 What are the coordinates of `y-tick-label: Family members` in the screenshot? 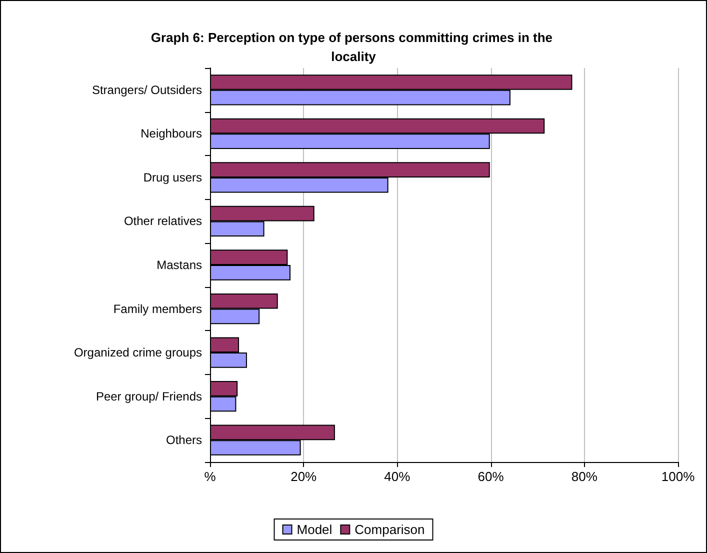 It's located at (157, 309).